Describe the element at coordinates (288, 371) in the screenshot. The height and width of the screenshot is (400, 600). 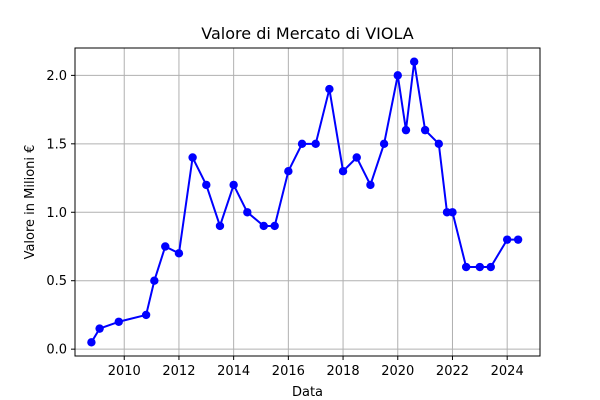
I see `x-tick-label: 2016` at that location.